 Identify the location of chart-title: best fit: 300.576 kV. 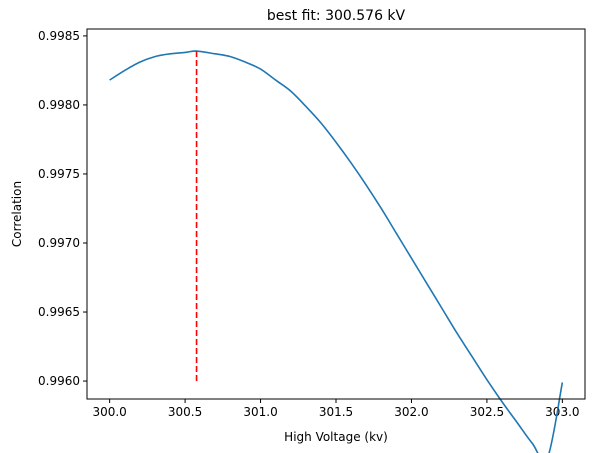
(336, 16).